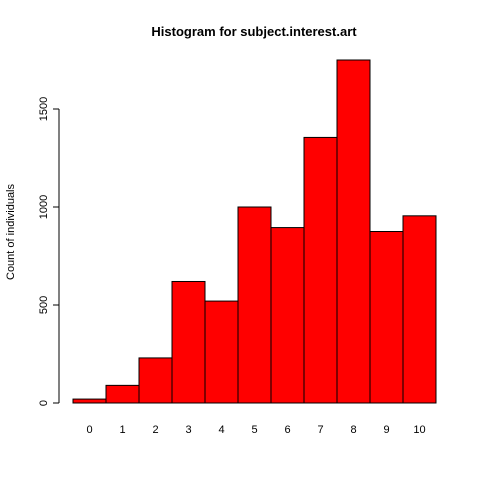 The image size is (480, 485). What do you see at coordinates (49, 251) in the screenshot?
I see `y-axis: 0 500 1000 1500` at bounding box center [49, 251].